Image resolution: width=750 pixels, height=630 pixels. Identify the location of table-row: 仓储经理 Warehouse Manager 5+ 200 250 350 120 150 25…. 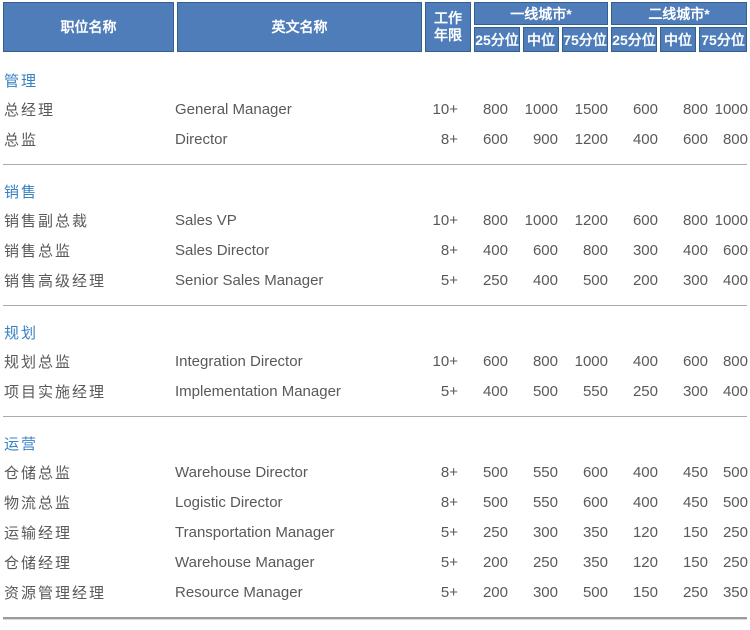
(375, 562).